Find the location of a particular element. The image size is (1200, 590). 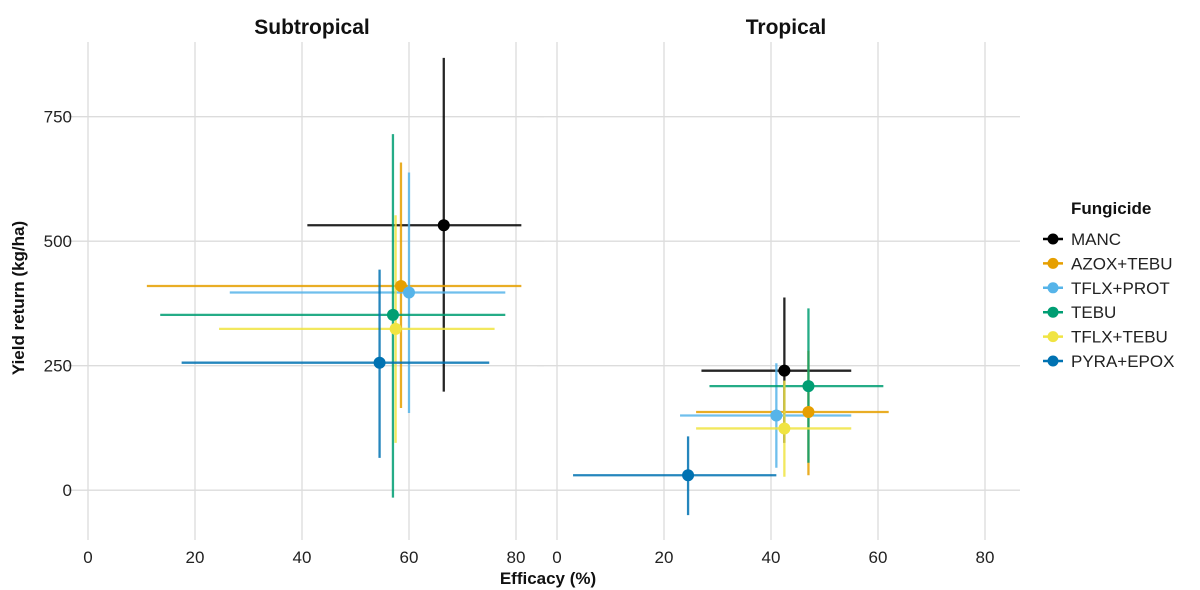

legend-label-manc: MANC is located at coordinates (1096, 239).